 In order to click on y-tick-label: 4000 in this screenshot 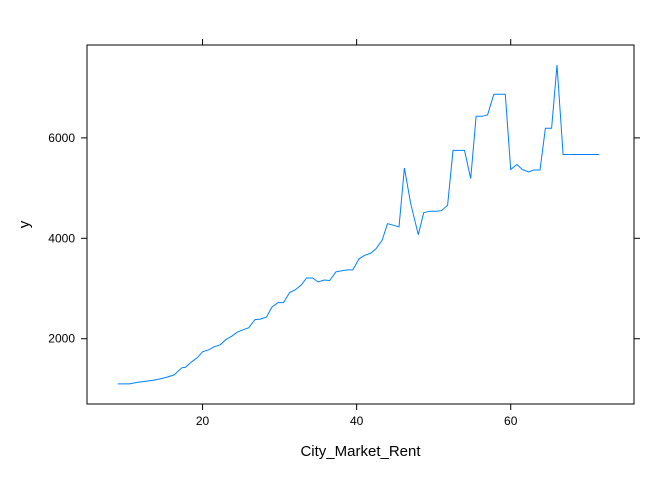, I will do `click(61, 238)`.